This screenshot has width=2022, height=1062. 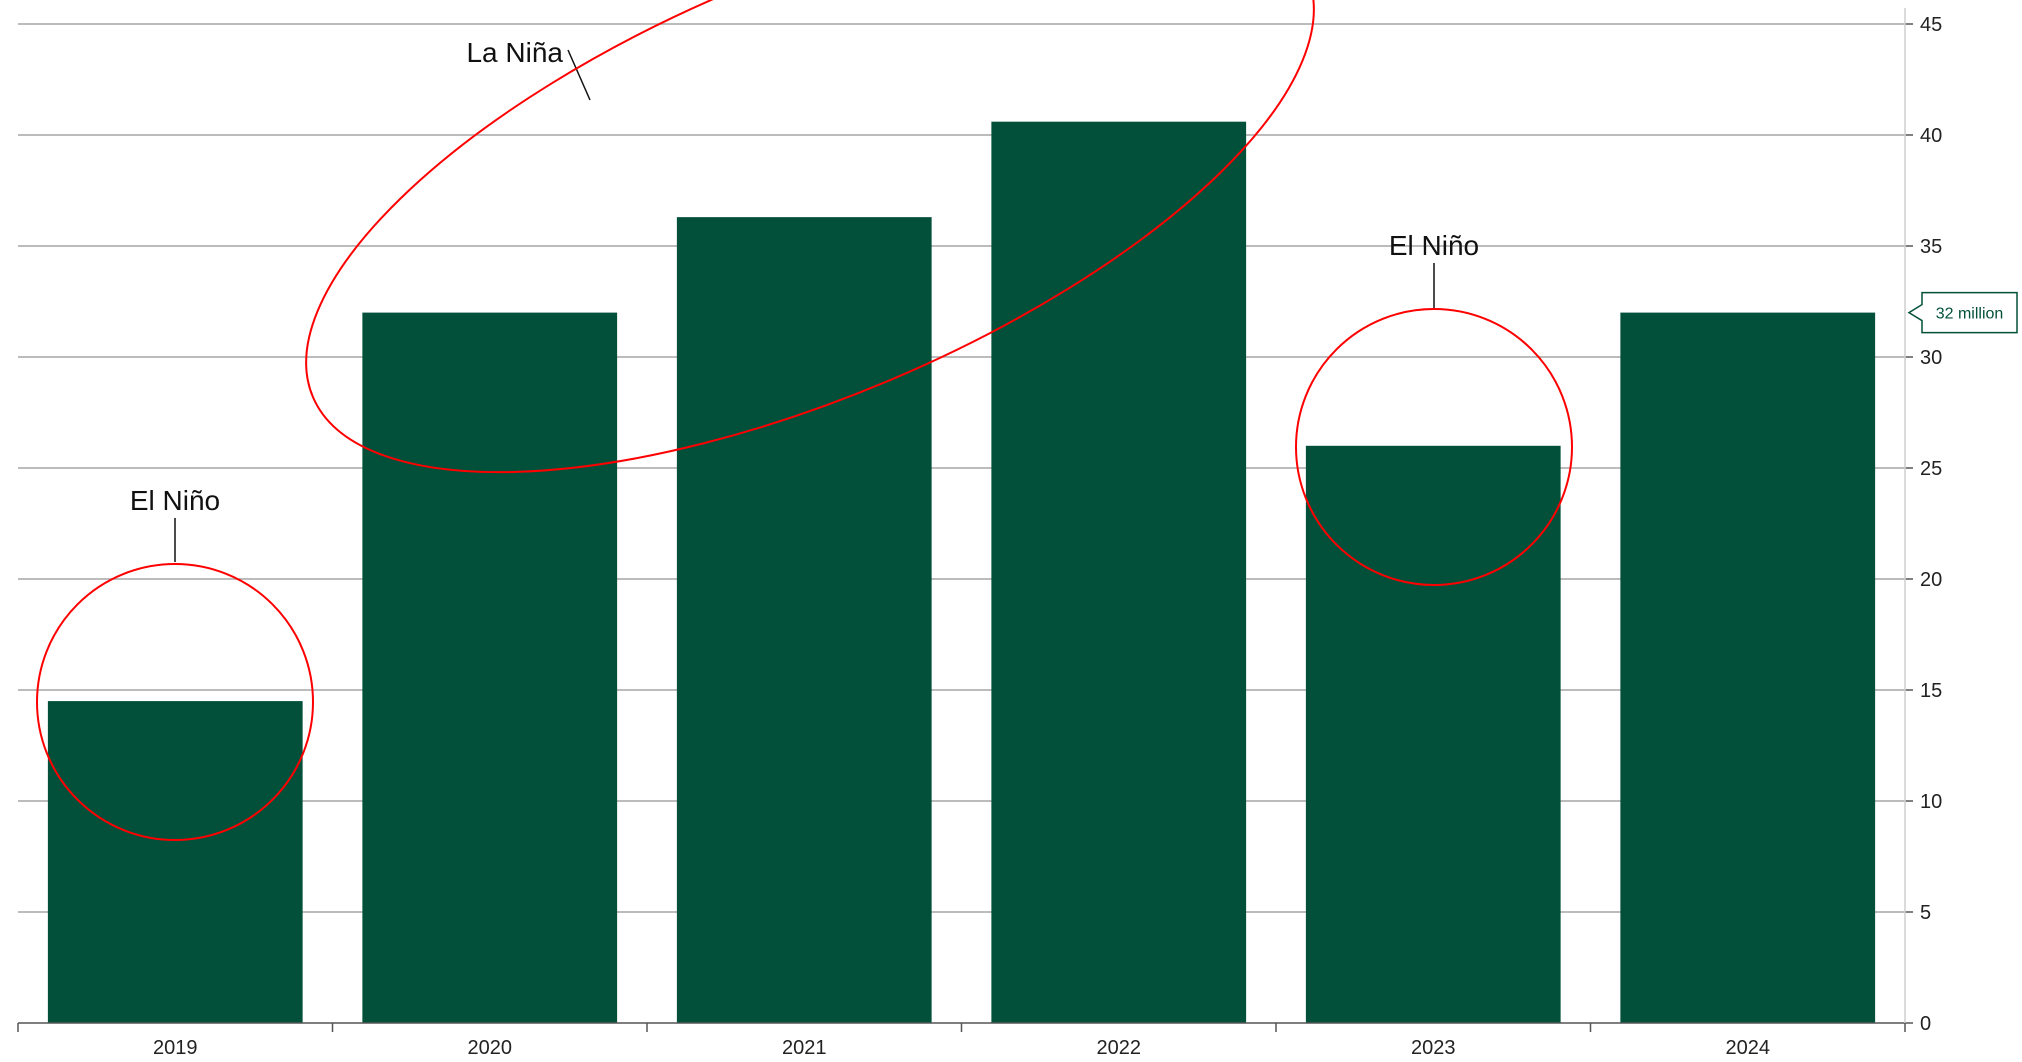 What do you see at coordinates (1923, 521) in the screenshot?
I see `y-axis: 0 5 10 15 20 25 30 35 40 45` at bounding box center [1923, 521].